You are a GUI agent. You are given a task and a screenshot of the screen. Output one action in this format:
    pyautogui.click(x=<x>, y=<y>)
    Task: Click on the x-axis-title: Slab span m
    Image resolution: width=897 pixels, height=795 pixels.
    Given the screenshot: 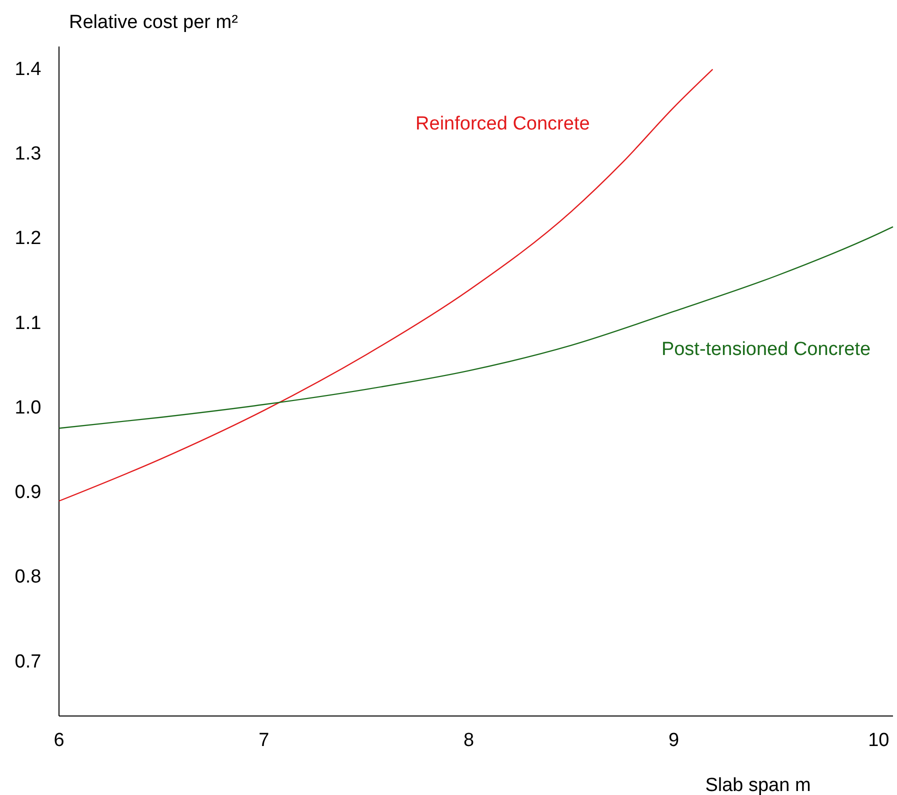 What is the action you would take?
    pyautogui.click(x=758, y=785)
    